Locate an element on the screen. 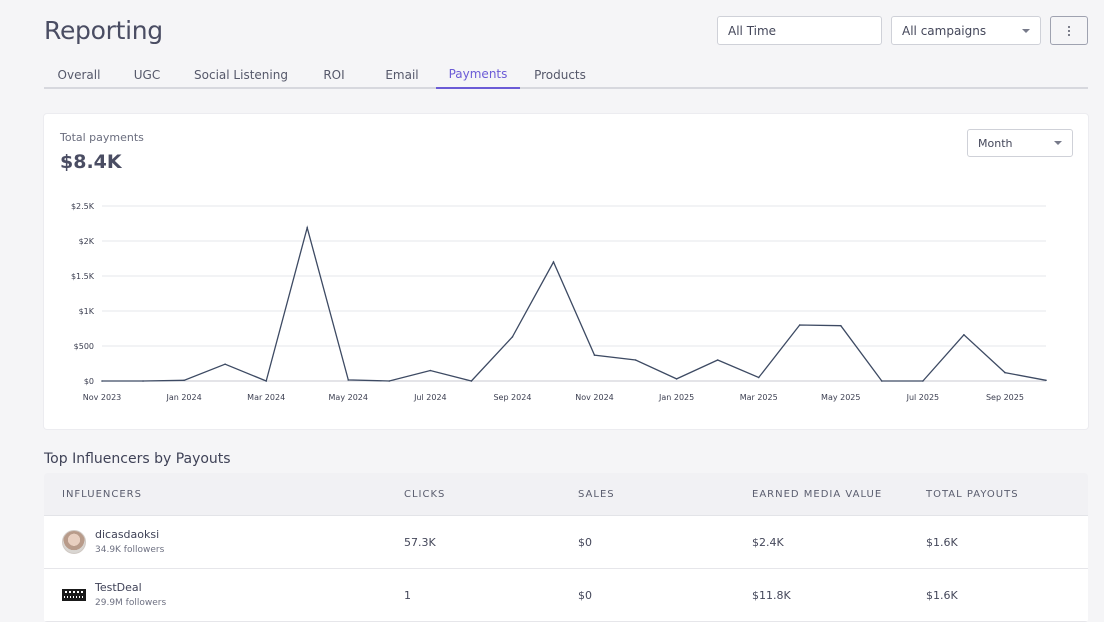  clicks-cell: 57.3K is located at coordinates (420, 542).